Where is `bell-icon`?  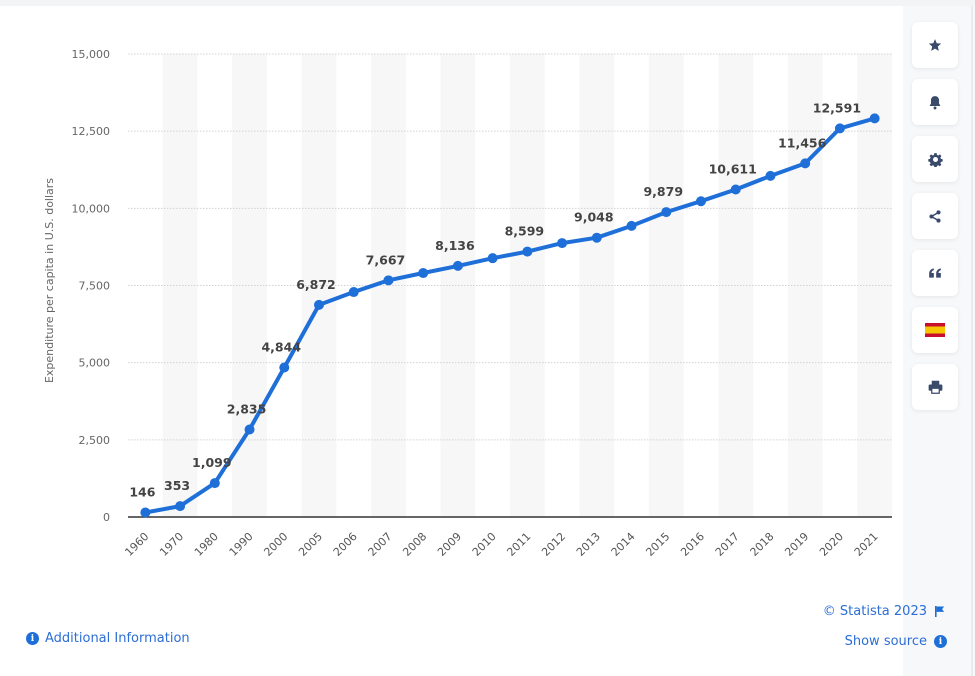
bell-icon is located at coordinates (935, 102).